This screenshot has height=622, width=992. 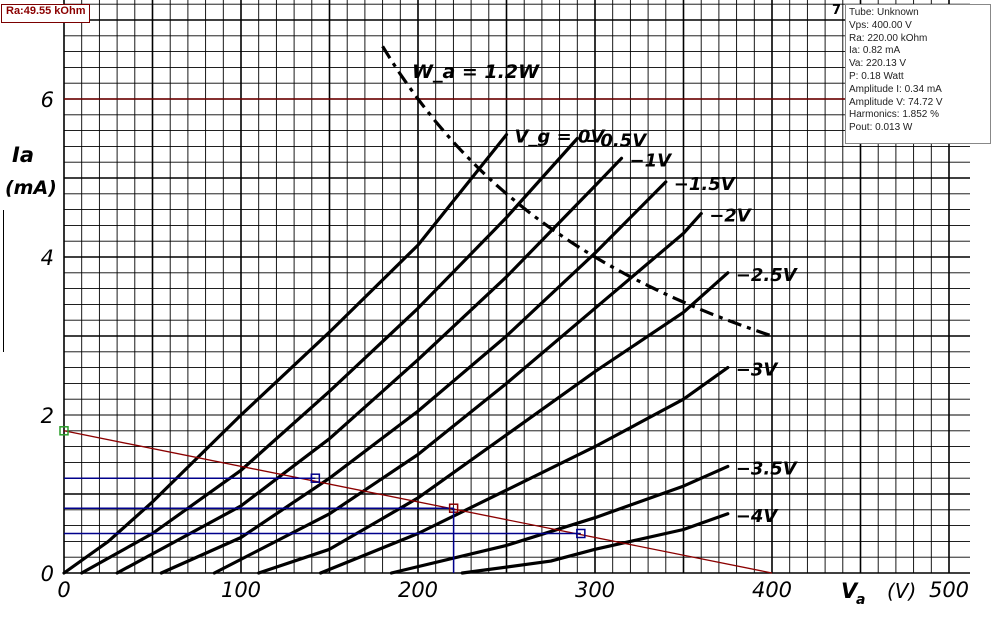 I want to click on curve-label: −3.5V, so click(x=767, y=468).